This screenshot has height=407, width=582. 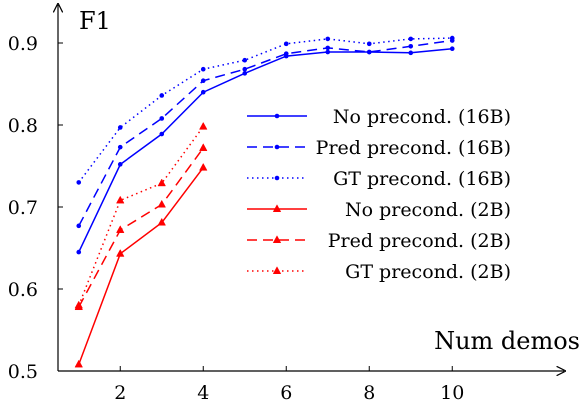 What do you see at coordinates (203, 393) in the screenshot?
I see `x-tick-label: 4` at bounding box center [203, 393].